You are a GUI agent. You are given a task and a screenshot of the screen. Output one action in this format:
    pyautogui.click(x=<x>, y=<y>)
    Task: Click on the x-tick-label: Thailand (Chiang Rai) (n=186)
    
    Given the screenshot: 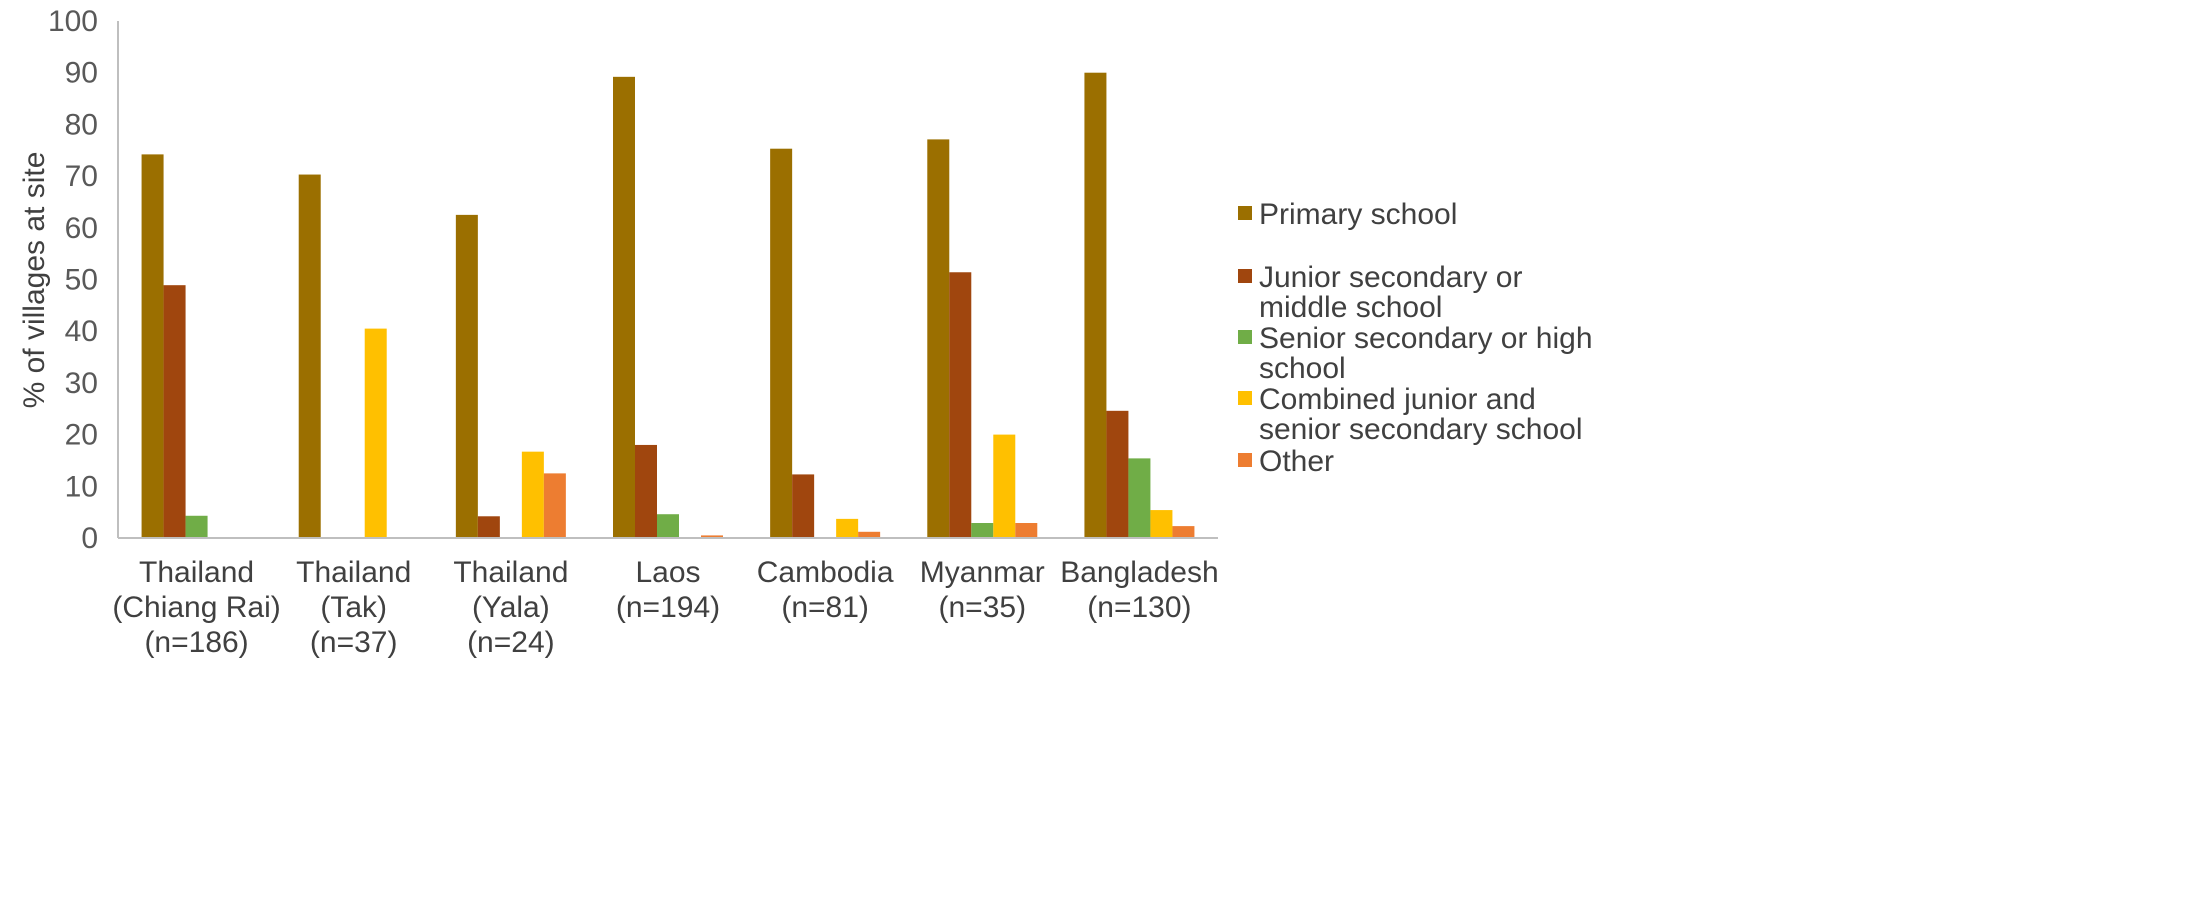 What is the action you would take?
    pyautogui.click(x=196, y=607)
    